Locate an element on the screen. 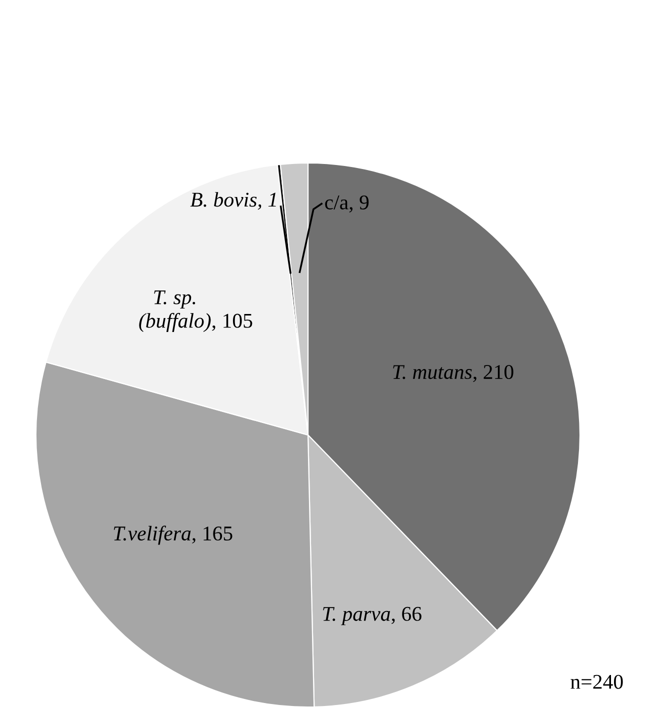 This screenshot has height=722, width=663. data-label: , 1 is located at coordinates (267, 201).